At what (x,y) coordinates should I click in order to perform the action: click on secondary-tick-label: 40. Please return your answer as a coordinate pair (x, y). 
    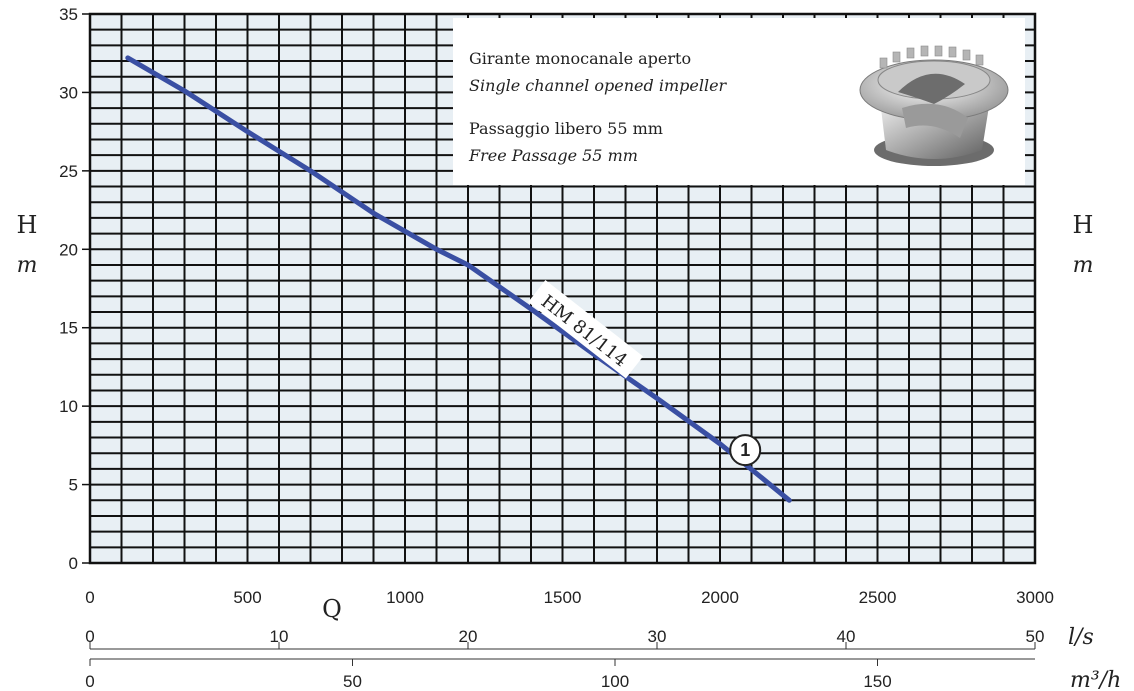
    Looking at the image, I should click on (846, 636).